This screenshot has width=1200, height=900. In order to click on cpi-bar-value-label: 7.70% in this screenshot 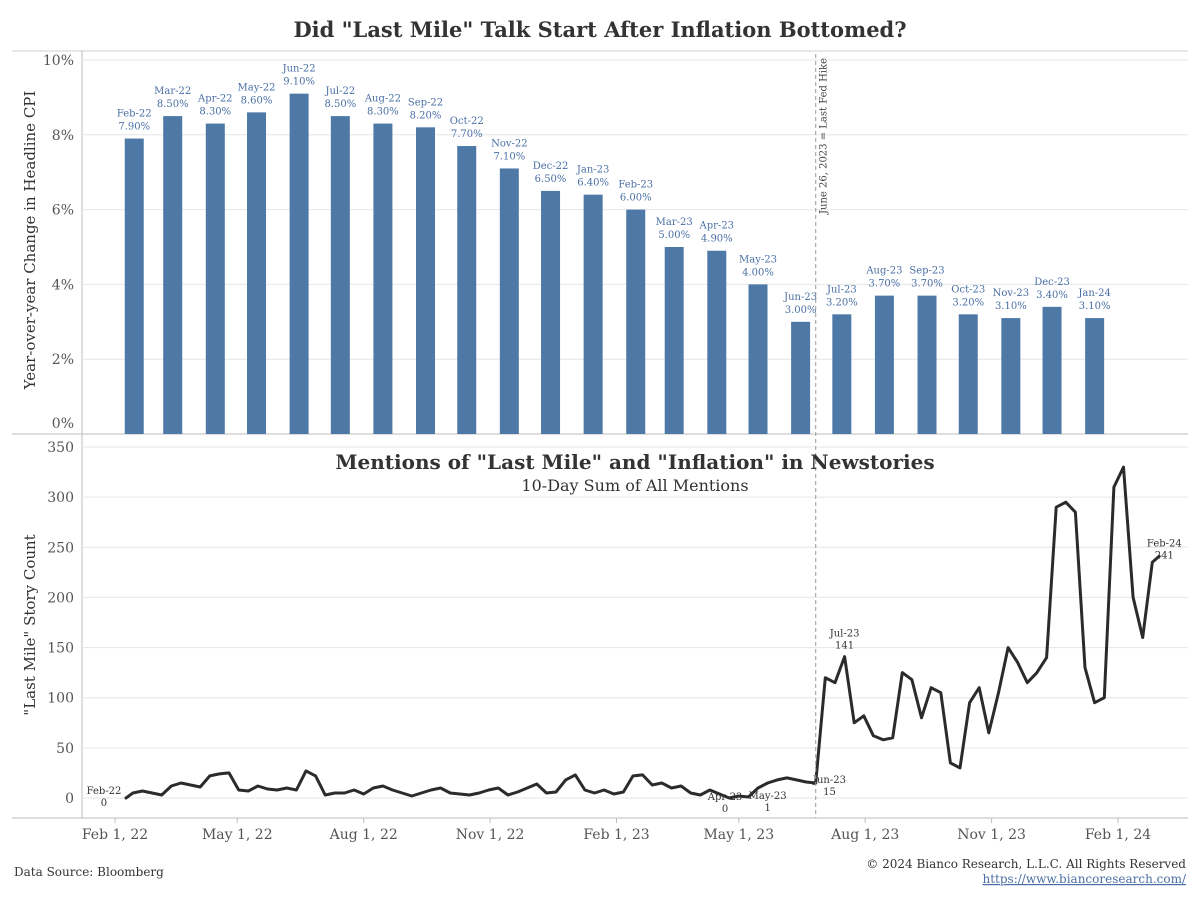, I will do `click(467, 134)`.